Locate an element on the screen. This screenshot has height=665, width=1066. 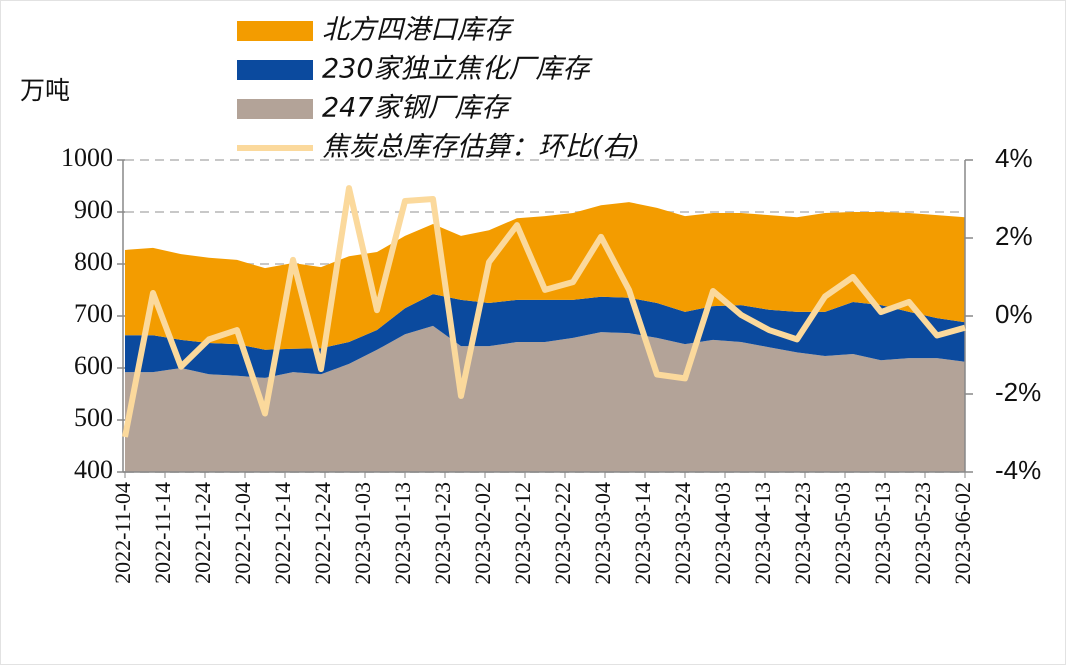
y-tick-label: 600 is located at coordinates (93, 365).